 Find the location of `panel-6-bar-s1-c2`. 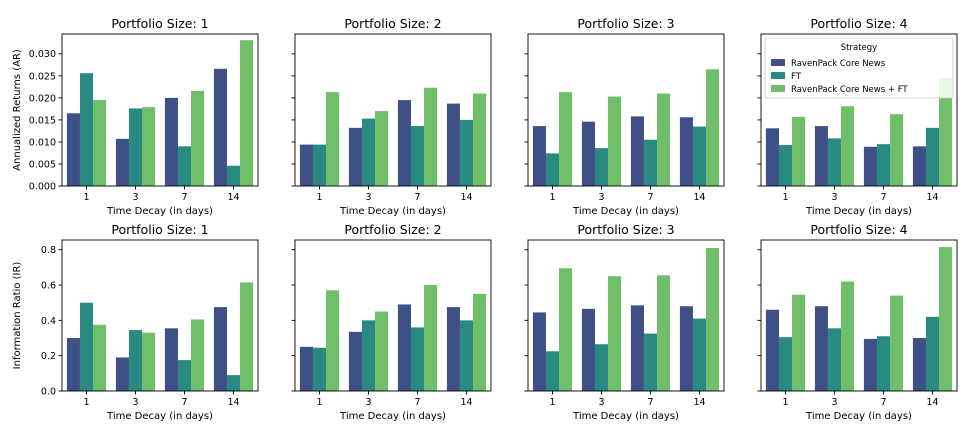

panel-6-bar-s1-c2 is located at coordinates (355, 361).